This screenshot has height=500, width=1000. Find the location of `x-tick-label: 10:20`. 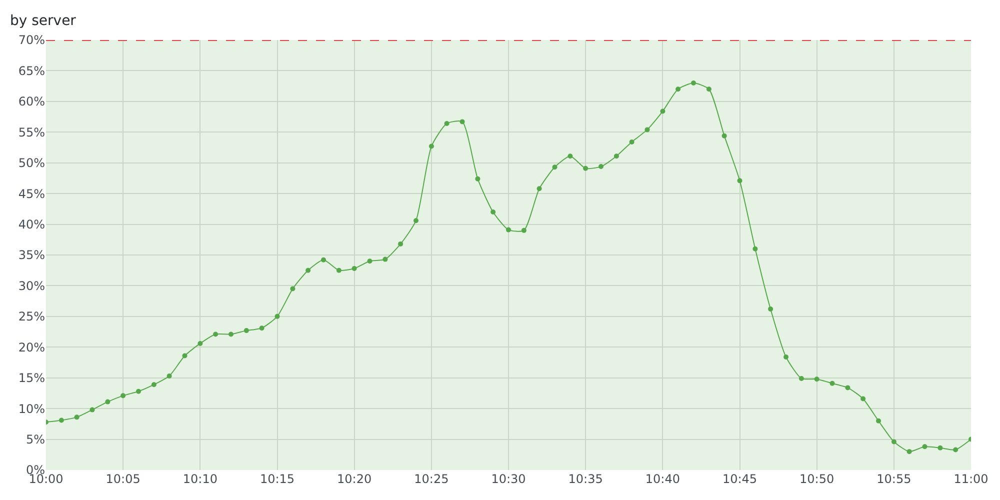

x-tick-label: 10:20 is located at coordinates (354, 479).